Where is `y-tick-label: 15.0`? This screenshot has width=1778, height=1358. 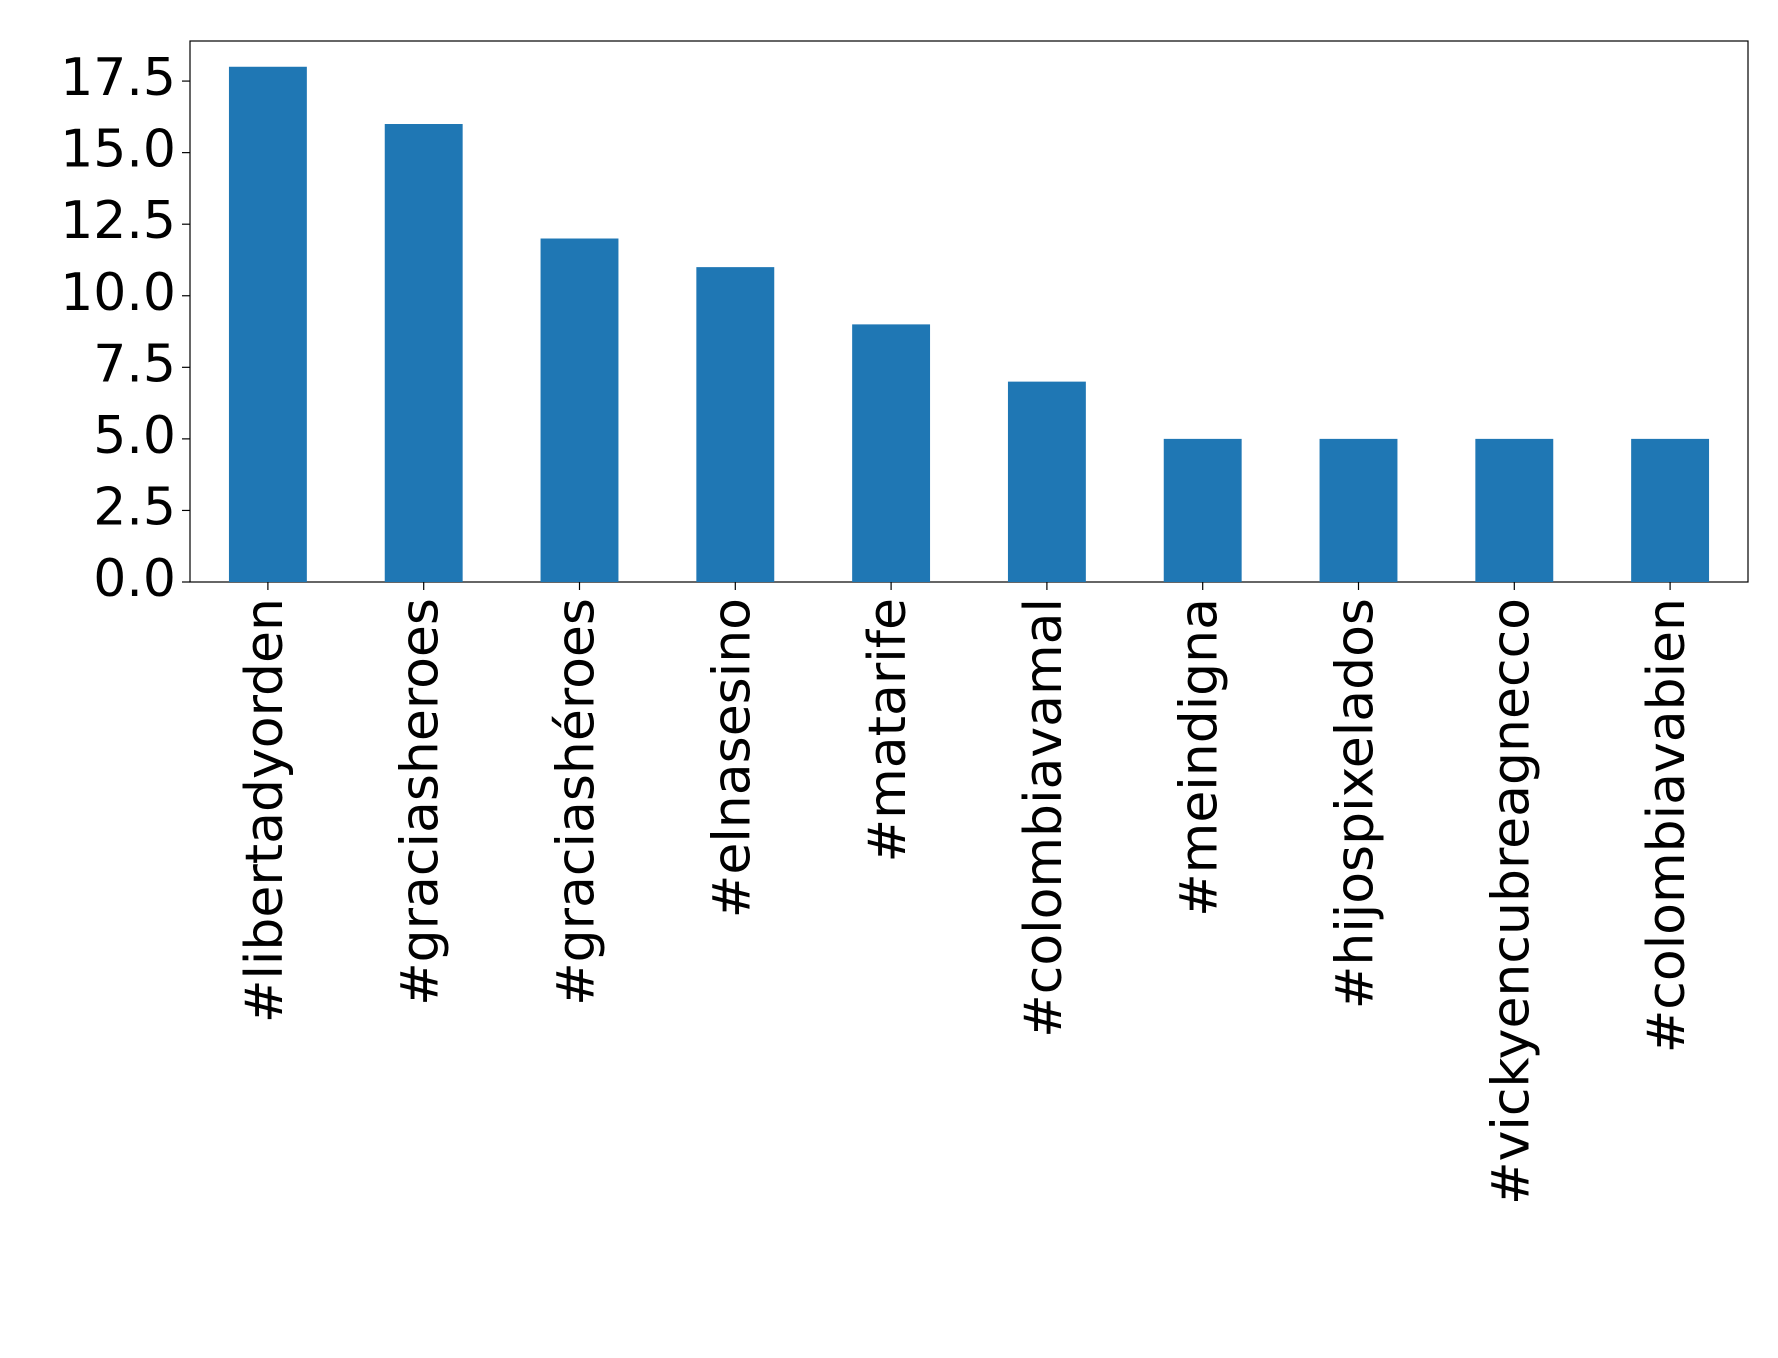
y-tick-label: 15.0 is located at coordinates (118, 150).